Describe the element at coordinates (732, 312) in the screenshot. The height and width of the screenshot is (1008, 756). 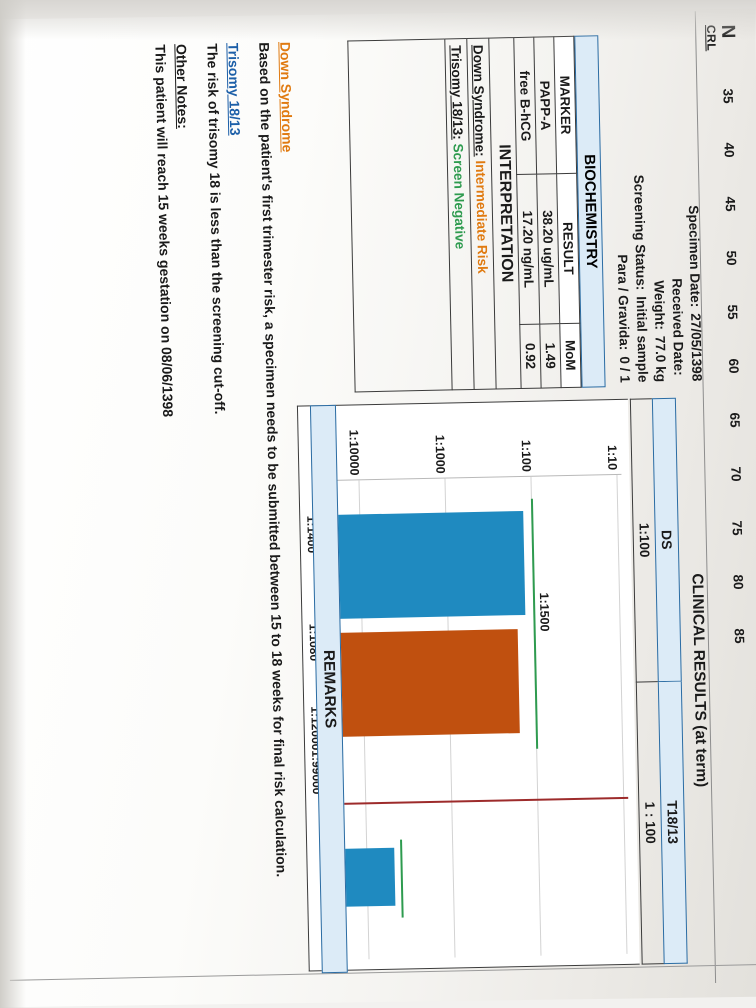
I see `crl-tick: 55` at that location.